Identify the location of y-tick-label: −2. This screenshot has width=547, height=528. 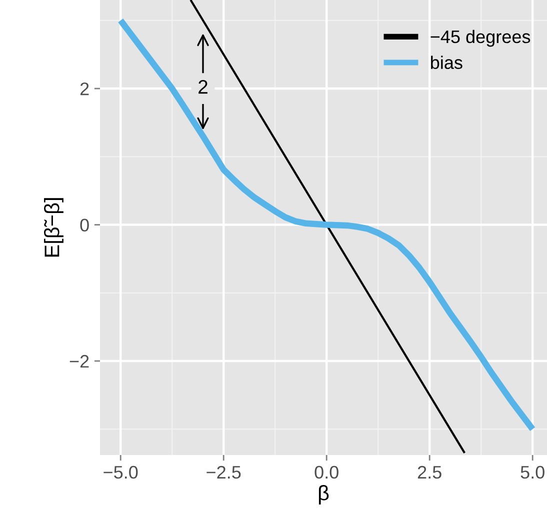
(79, 361).